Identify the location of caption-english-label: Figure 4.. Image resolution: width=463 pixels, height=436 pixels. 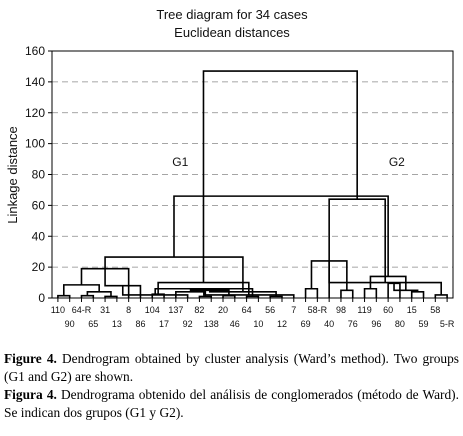
(30, 358).